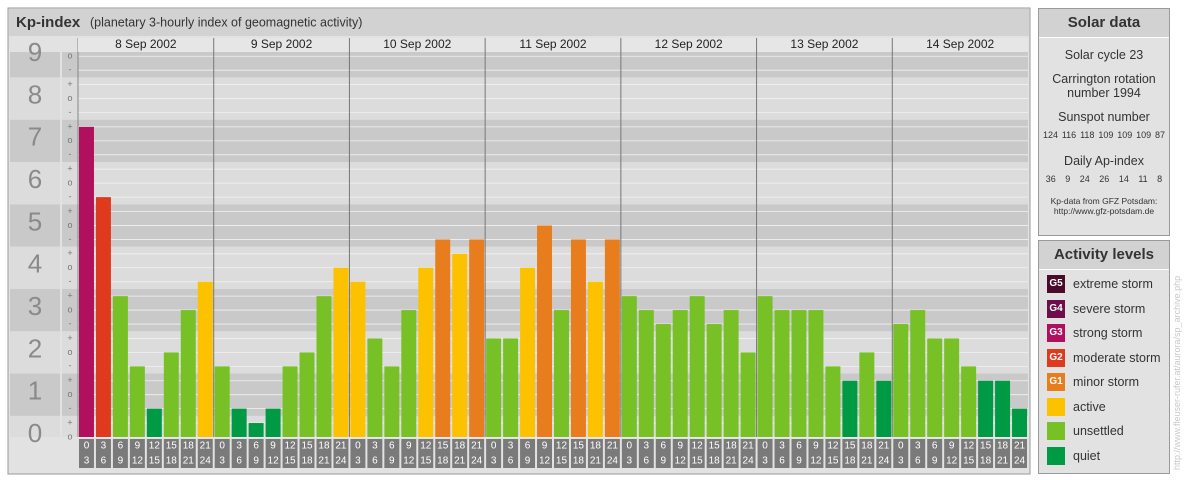 The width and height of the screenshot is (1184, 480). I want to click on date-label: 10 Sep 2002, so click(417, 44).